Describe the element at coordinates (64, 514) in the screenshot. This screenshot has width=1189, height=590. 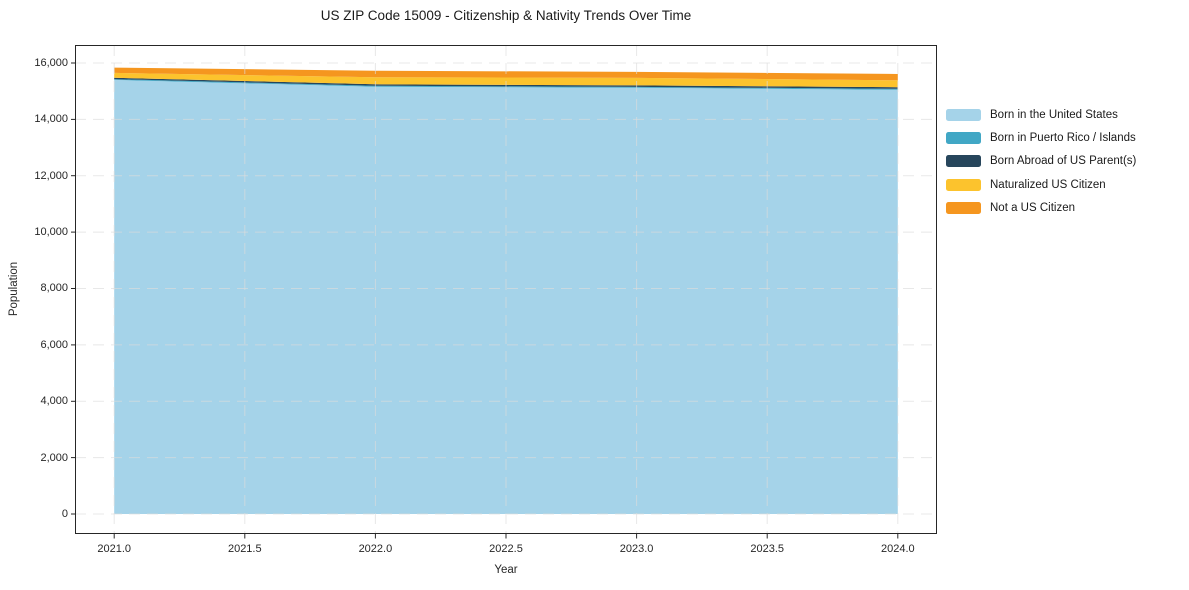
I see `y-tick-label: 0` at that location.